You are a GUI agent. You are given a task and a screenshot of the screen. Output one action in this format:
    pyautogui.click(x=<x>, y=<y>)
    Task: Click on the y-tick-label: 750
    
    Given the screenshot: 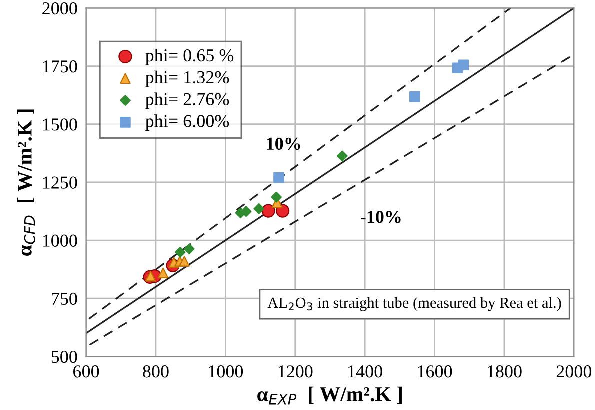 What is the action you would take?
    pyautogui.click(x=65, y=299)
    